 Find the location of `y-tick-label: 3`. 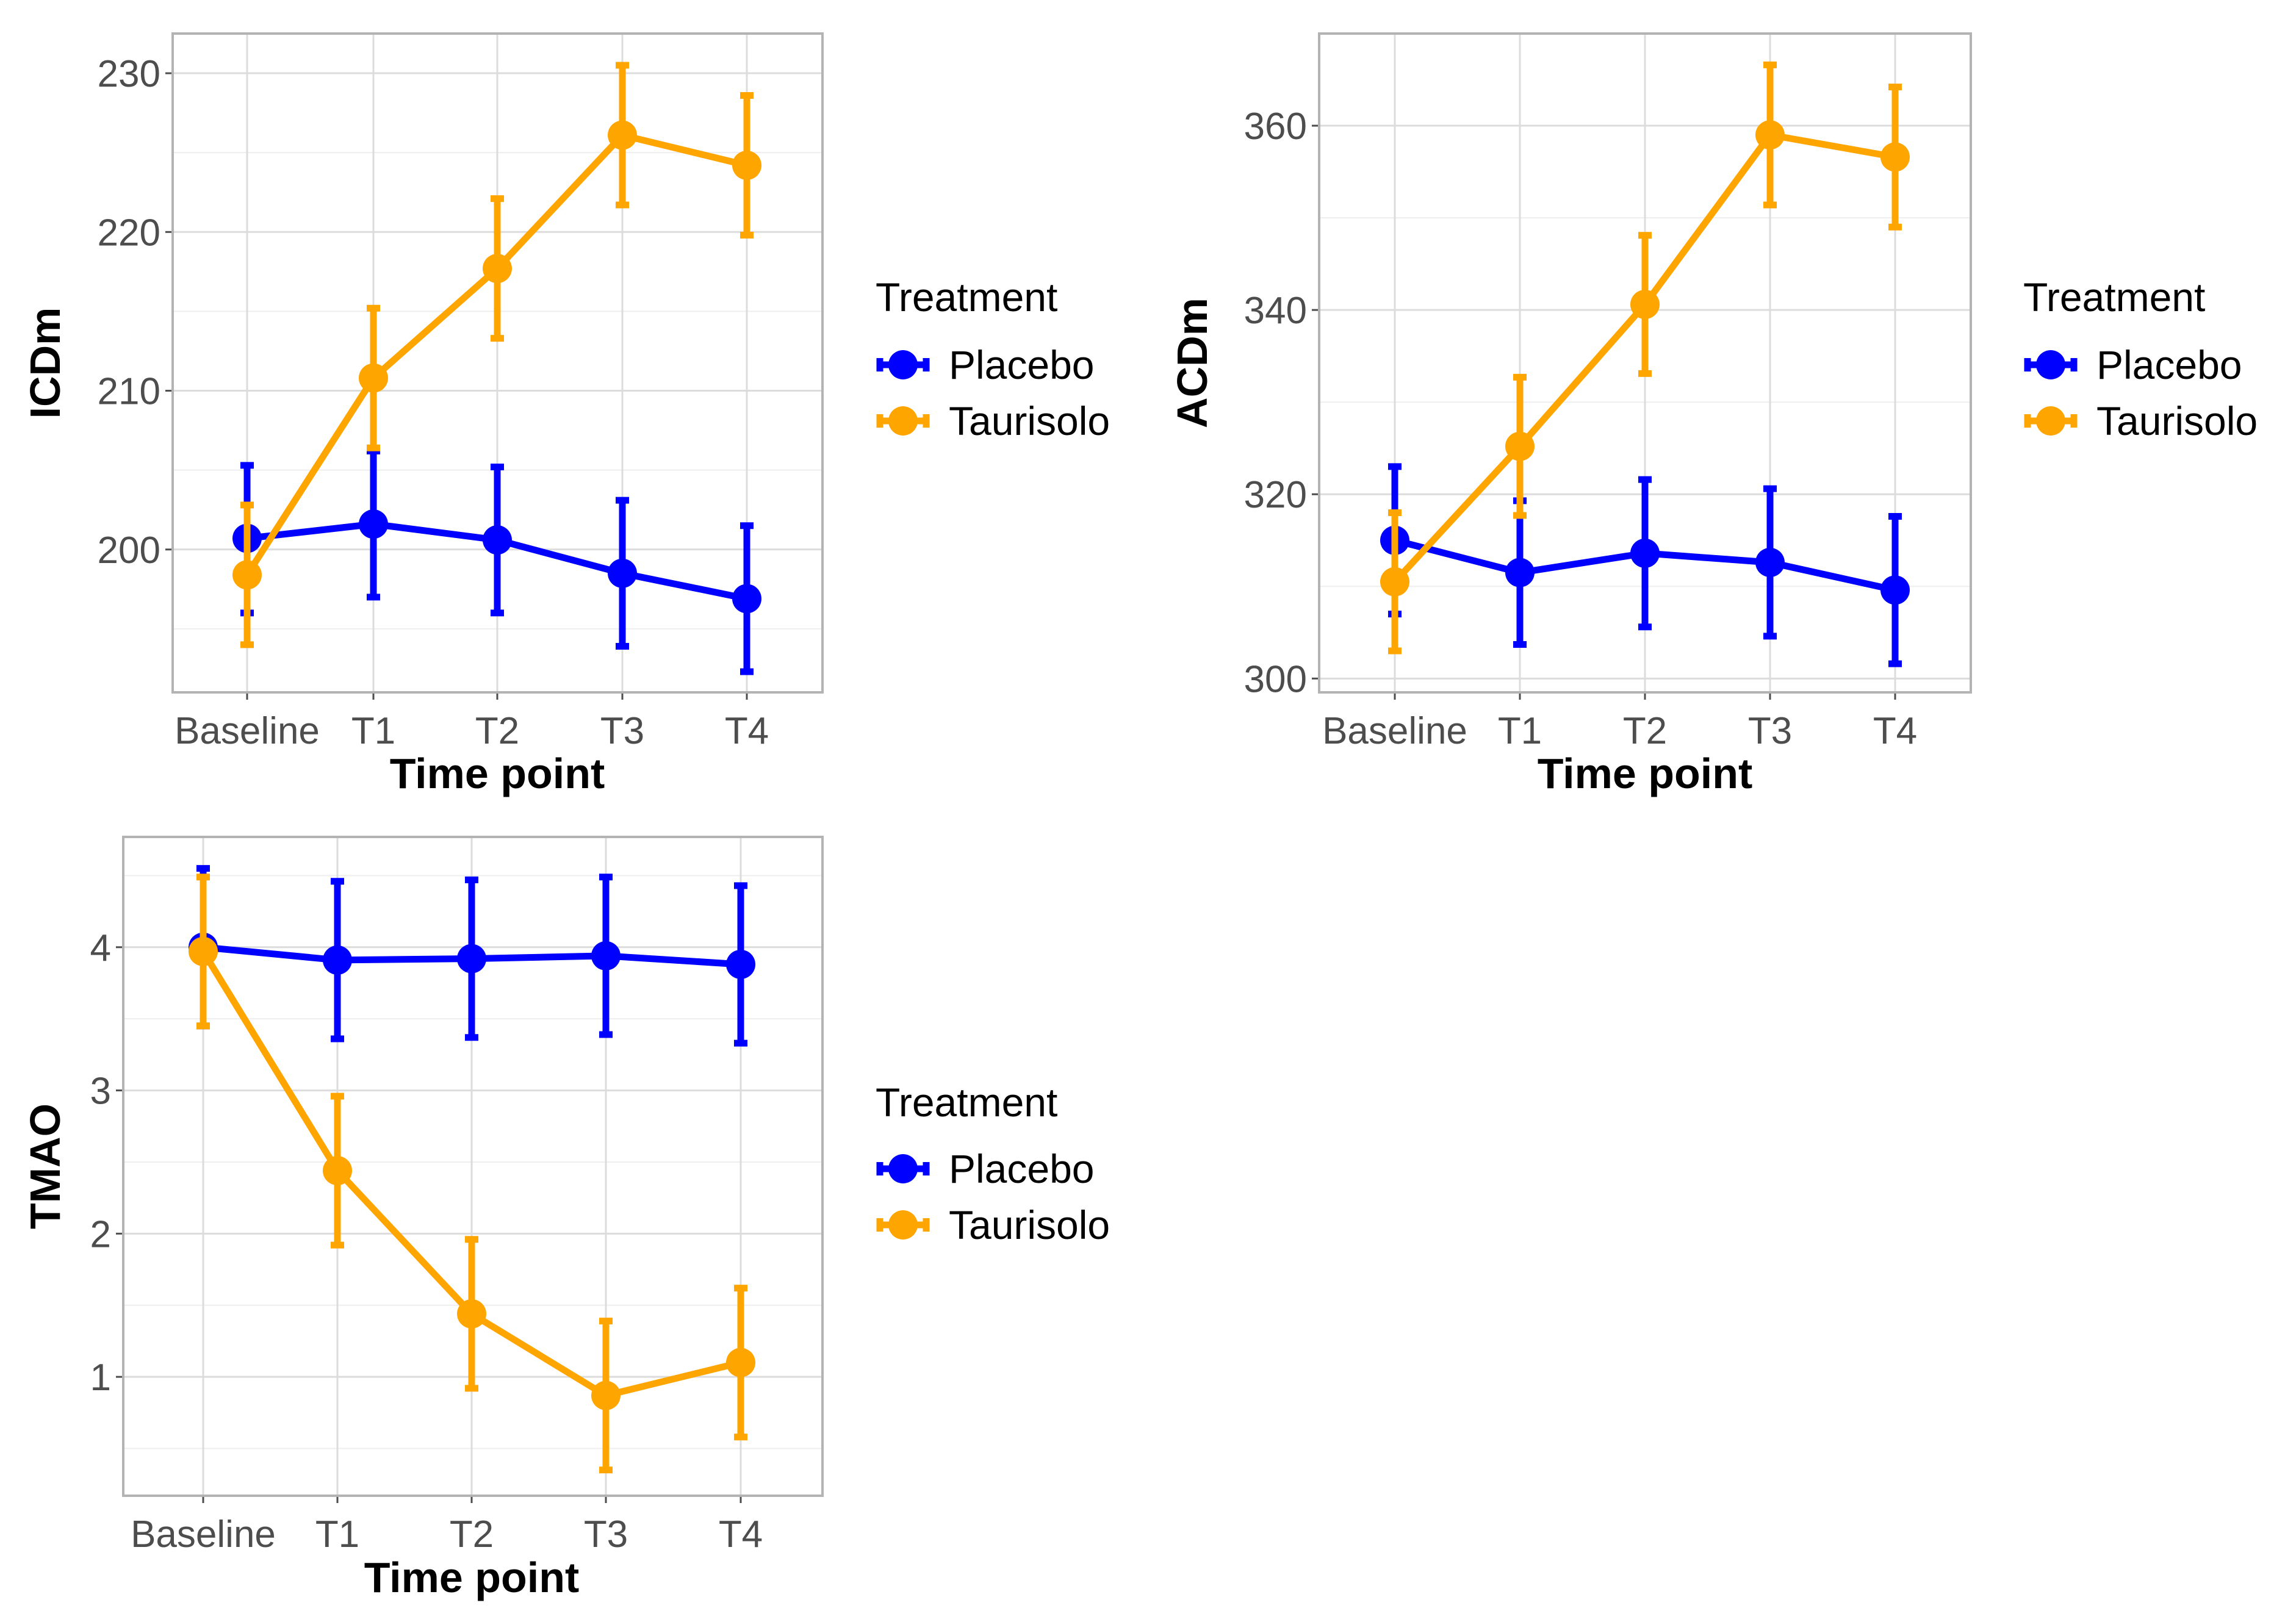

y-tick-label: 3 is located at coordinates (100, 1092).